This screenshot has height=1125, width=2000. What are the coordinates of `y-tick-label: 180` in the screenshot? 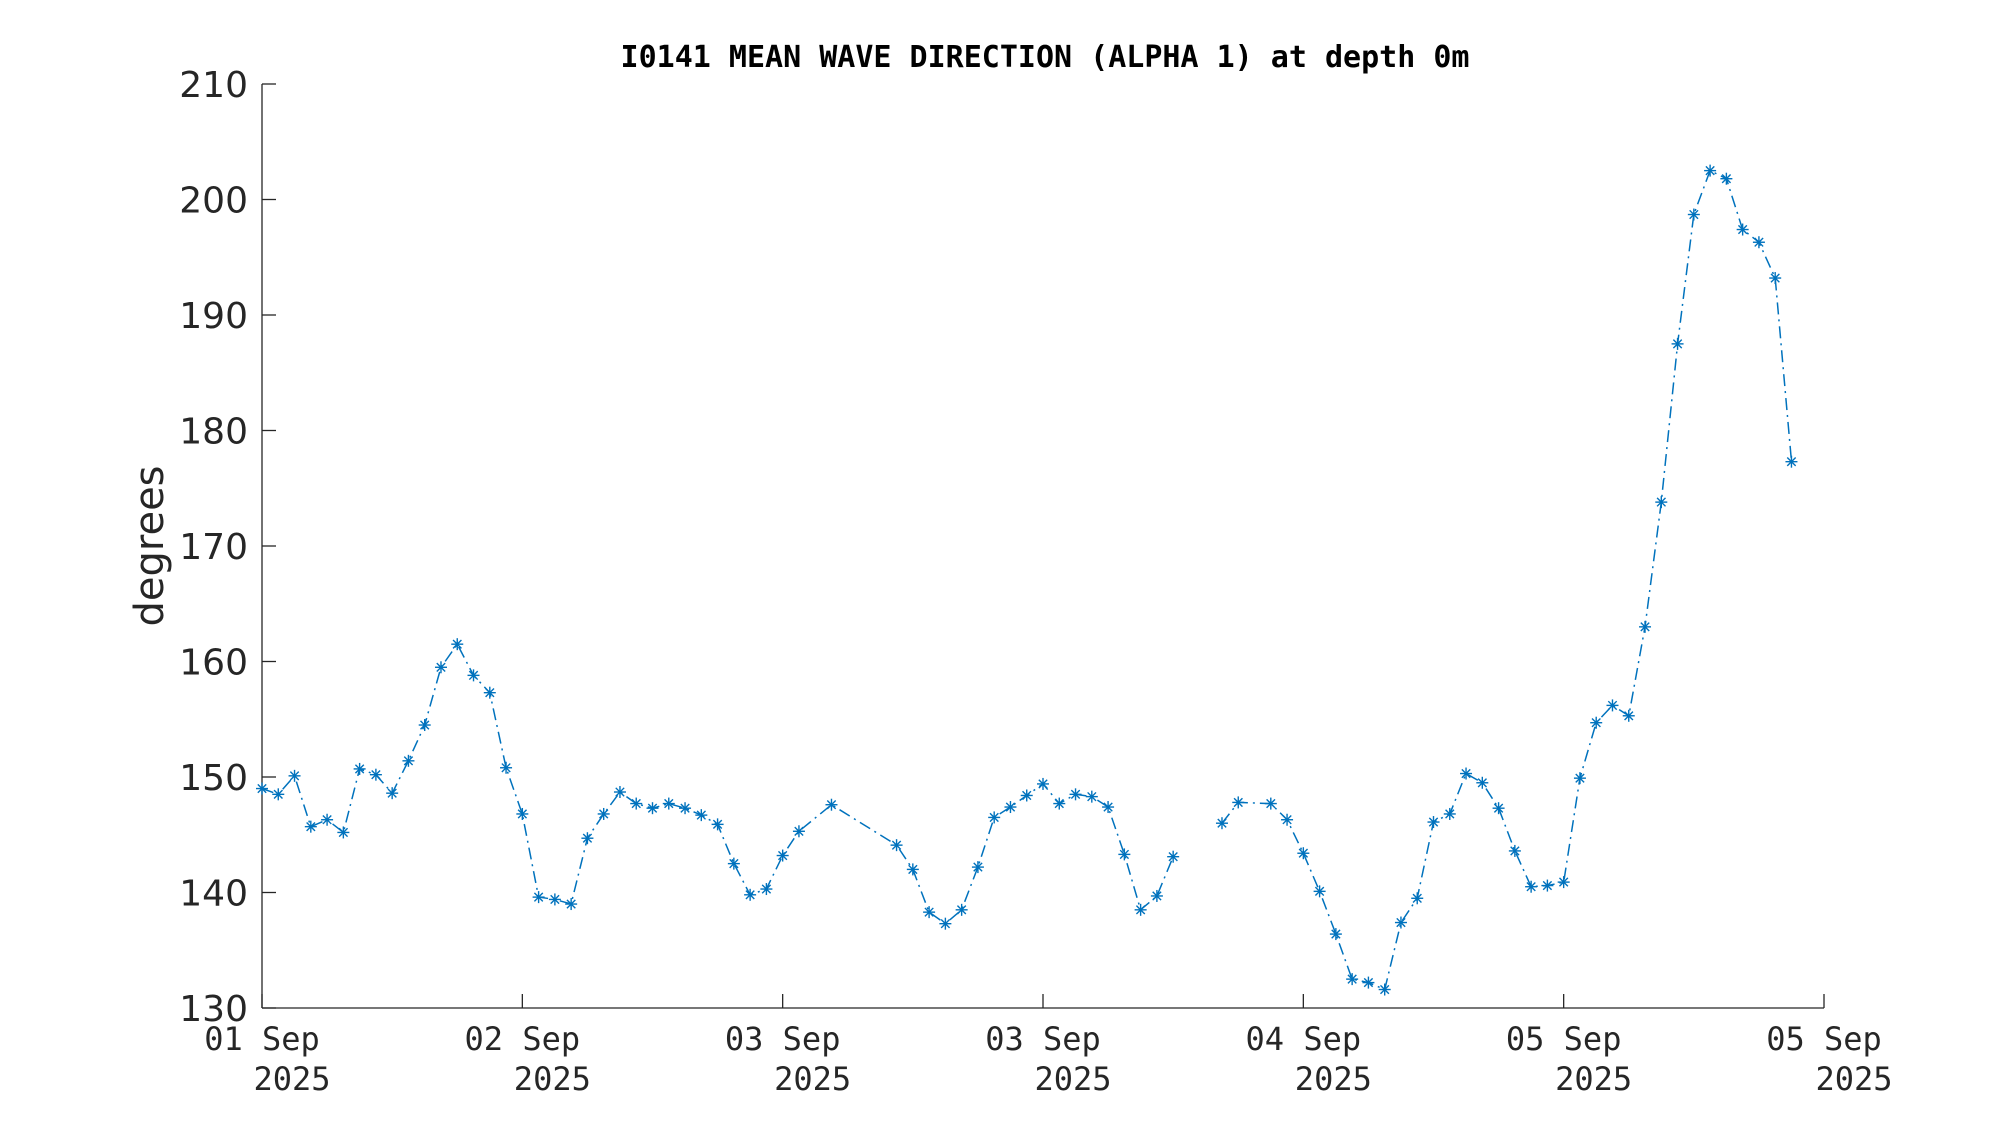 It's located at (213, 432).